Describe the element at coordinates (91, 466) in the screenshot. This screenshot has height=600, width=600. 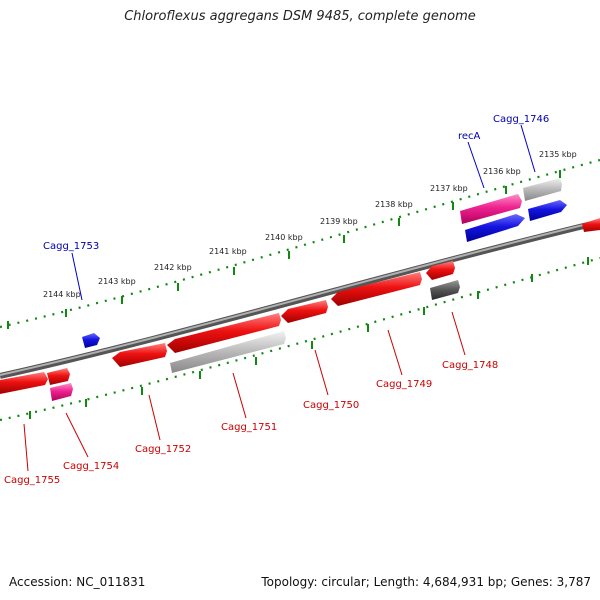
I see `gene-label-cagg-1754: Cagg_1754` at that location.